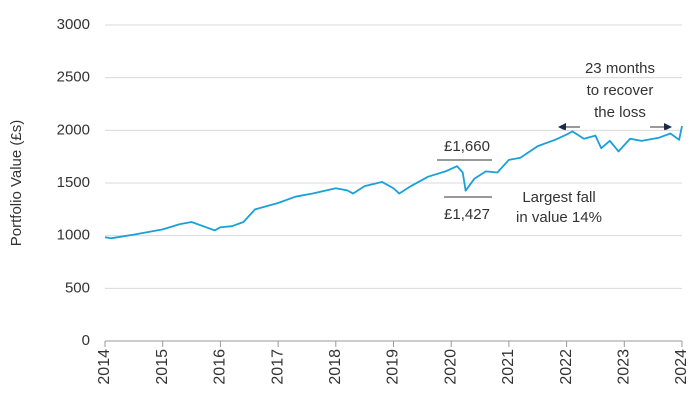 The image size is (689, 414). I want to click on x-tick-label: 2014, so click(104, 367).